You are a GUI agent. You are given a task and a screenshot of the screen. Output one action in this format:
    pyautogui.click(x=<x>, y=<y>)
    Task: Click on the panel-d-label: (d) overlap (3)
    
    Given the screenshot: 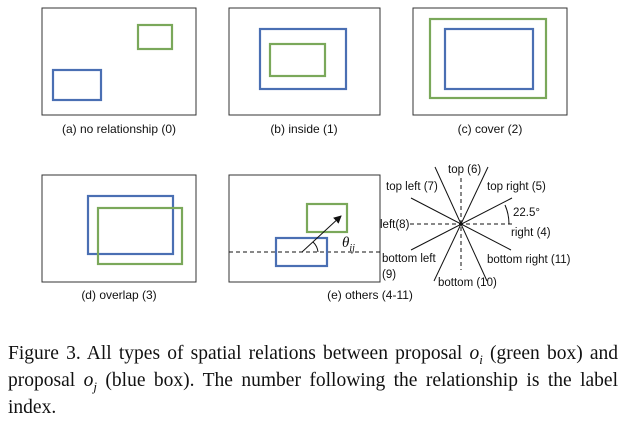 What is the action you would take?
    pyautogui.click(x=118, y=295)
    